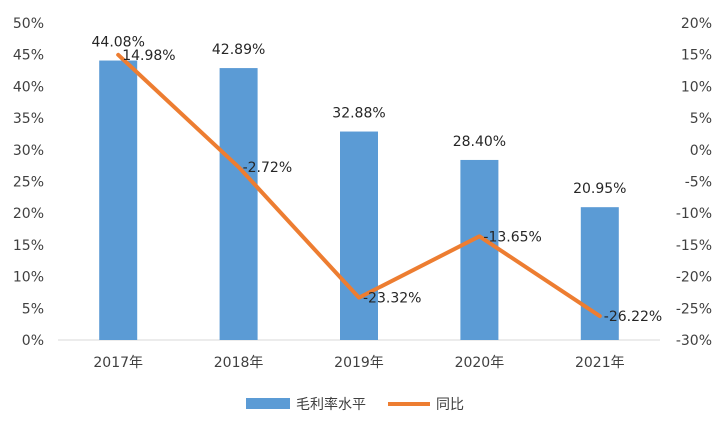 The width and height of the screenshot is (722, 434). Describe the element at coordinates (118, 363) in the screenshot. I see `category-label: 2017年` at that location.